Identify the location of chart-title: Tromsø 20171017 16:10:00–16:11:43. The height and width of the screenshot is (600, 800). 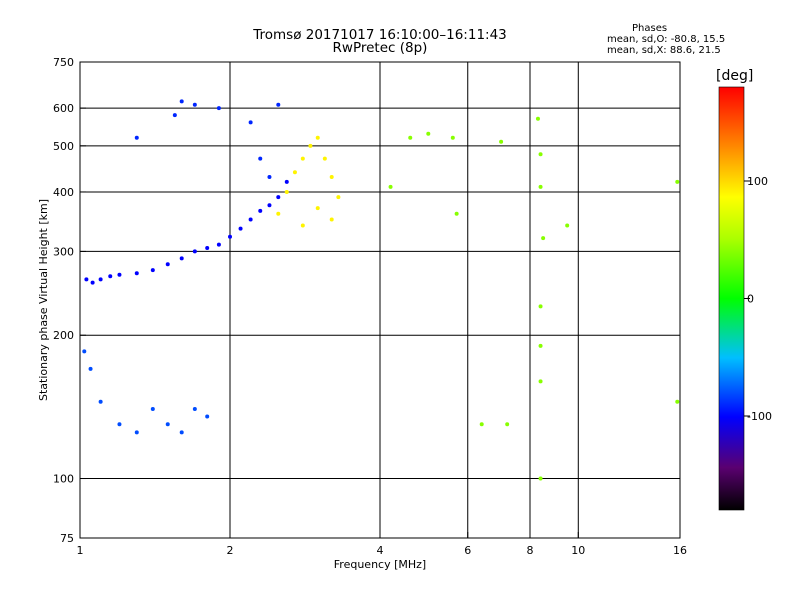
(380, 35).